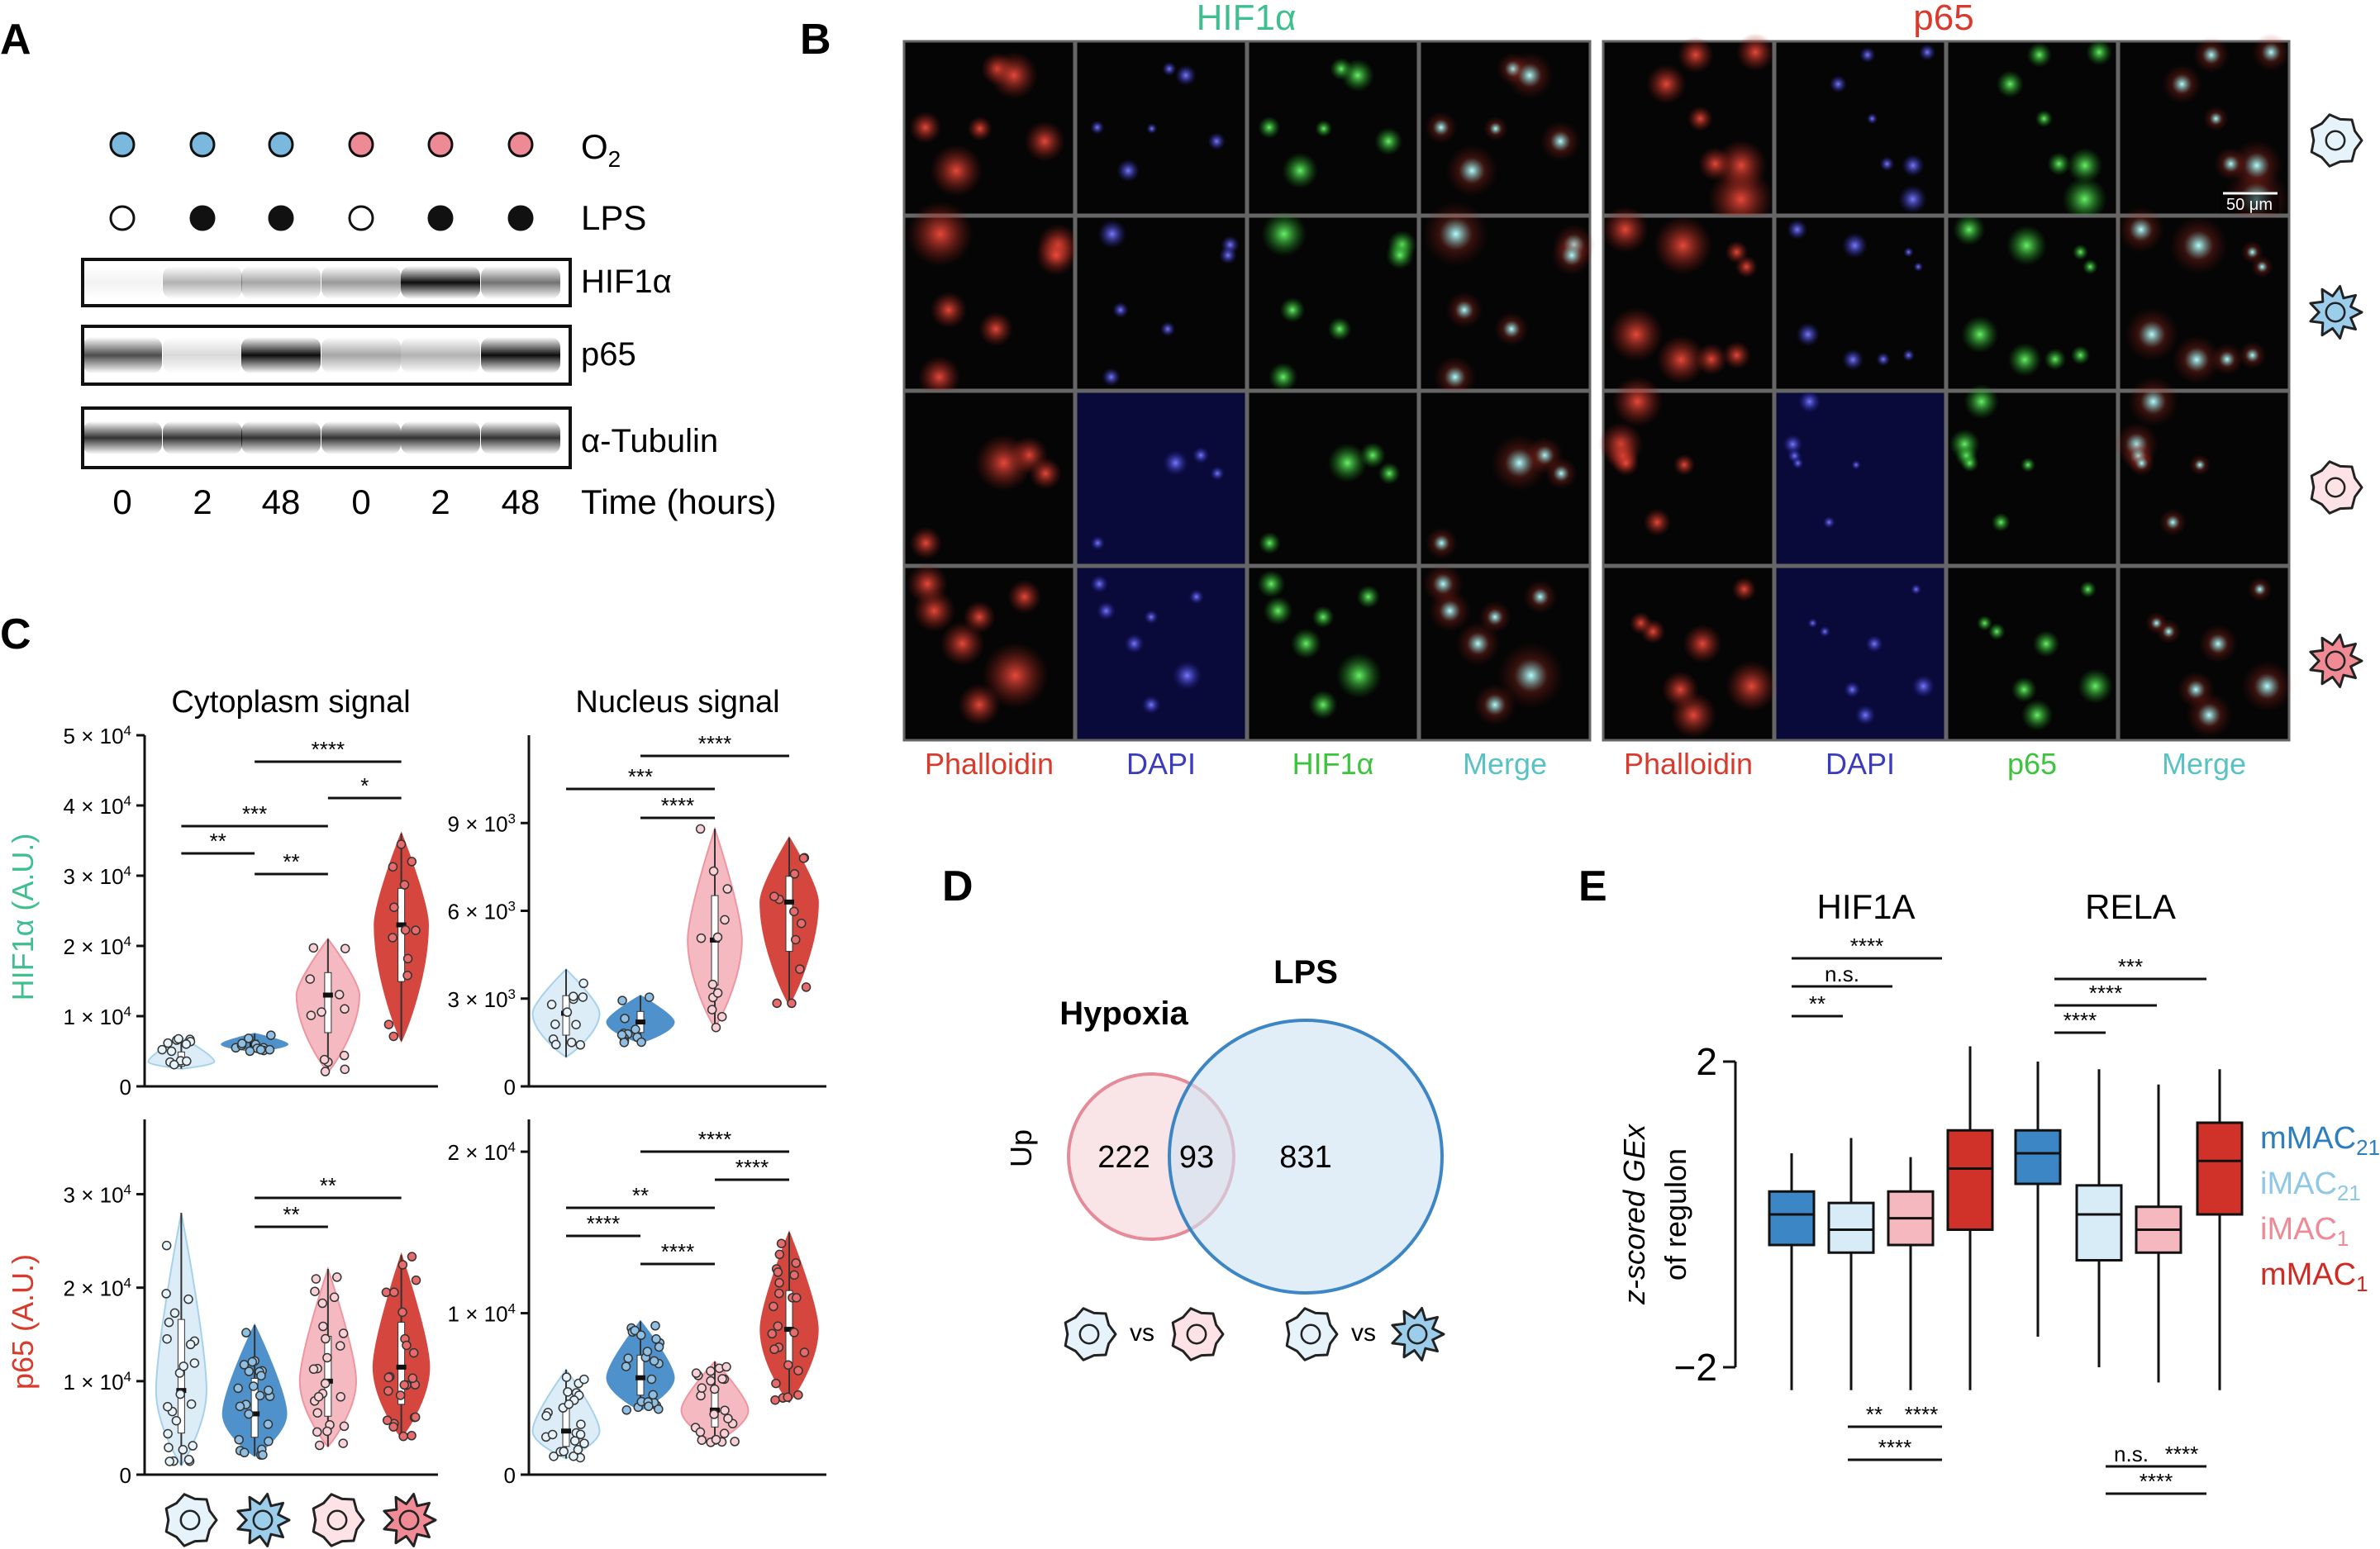 The height and width of the screenshot is (1549, 2380). Describe the element at coordinates (125, 1087) in the screenshot. I see `y-tick-label: 0` at that location.